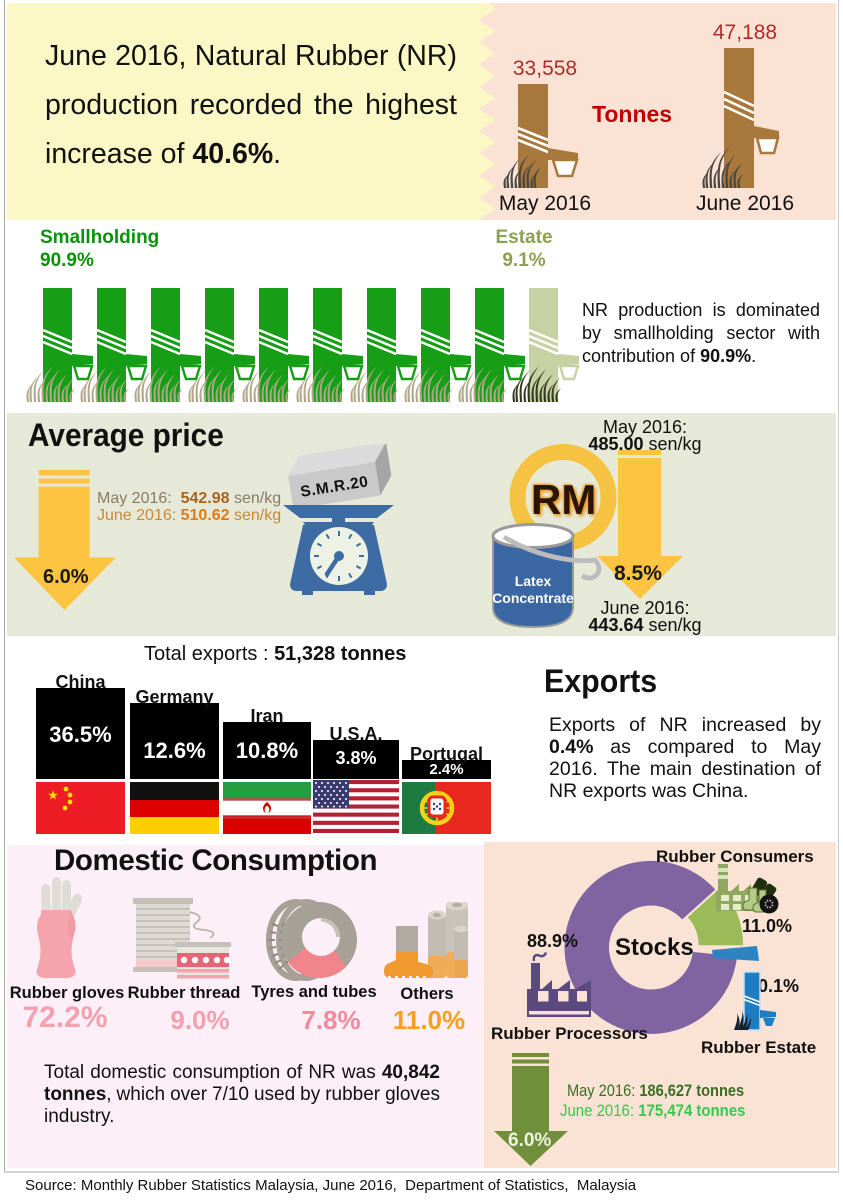 This screenshot has width=843, height=1200. What do you see at coordinates (533, 598) in the screenshot?
I see `svg-text: Concentrate` at bounding box center [533, 598].